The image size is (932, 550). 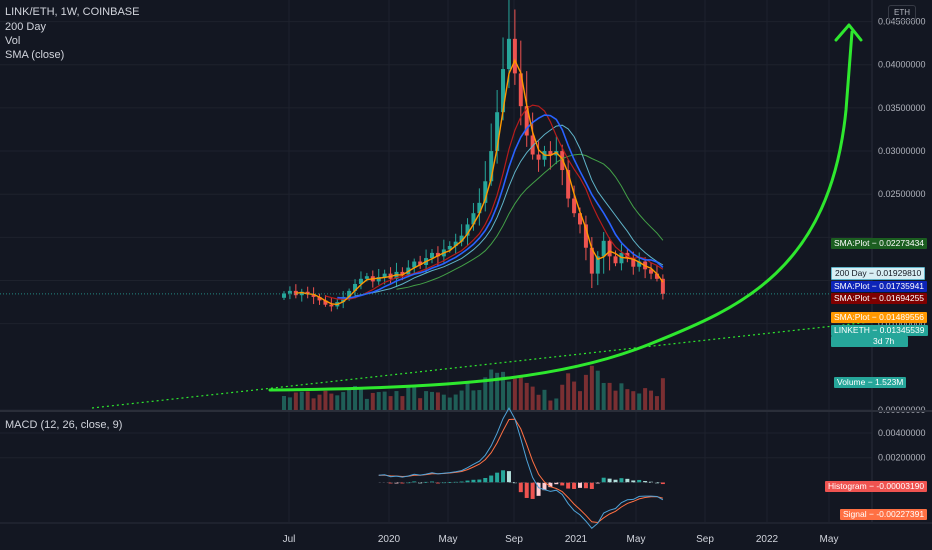 I want to click on price-tick-label: 0.04000000, so click(x=902, y=65).